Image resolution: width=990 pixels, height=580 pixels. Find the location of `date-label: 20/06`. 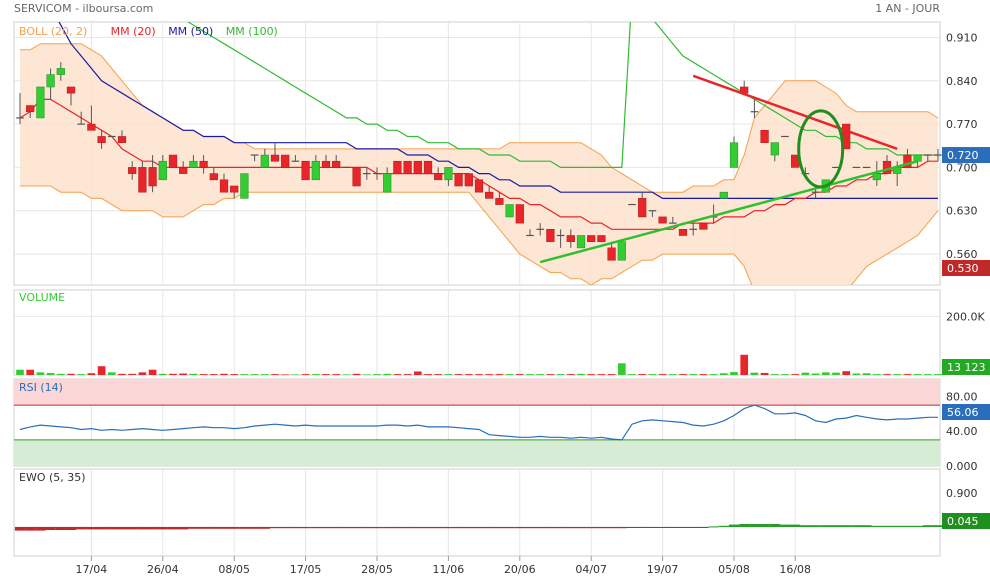

date-label: 20/06 is located at coordinates (520, 569).